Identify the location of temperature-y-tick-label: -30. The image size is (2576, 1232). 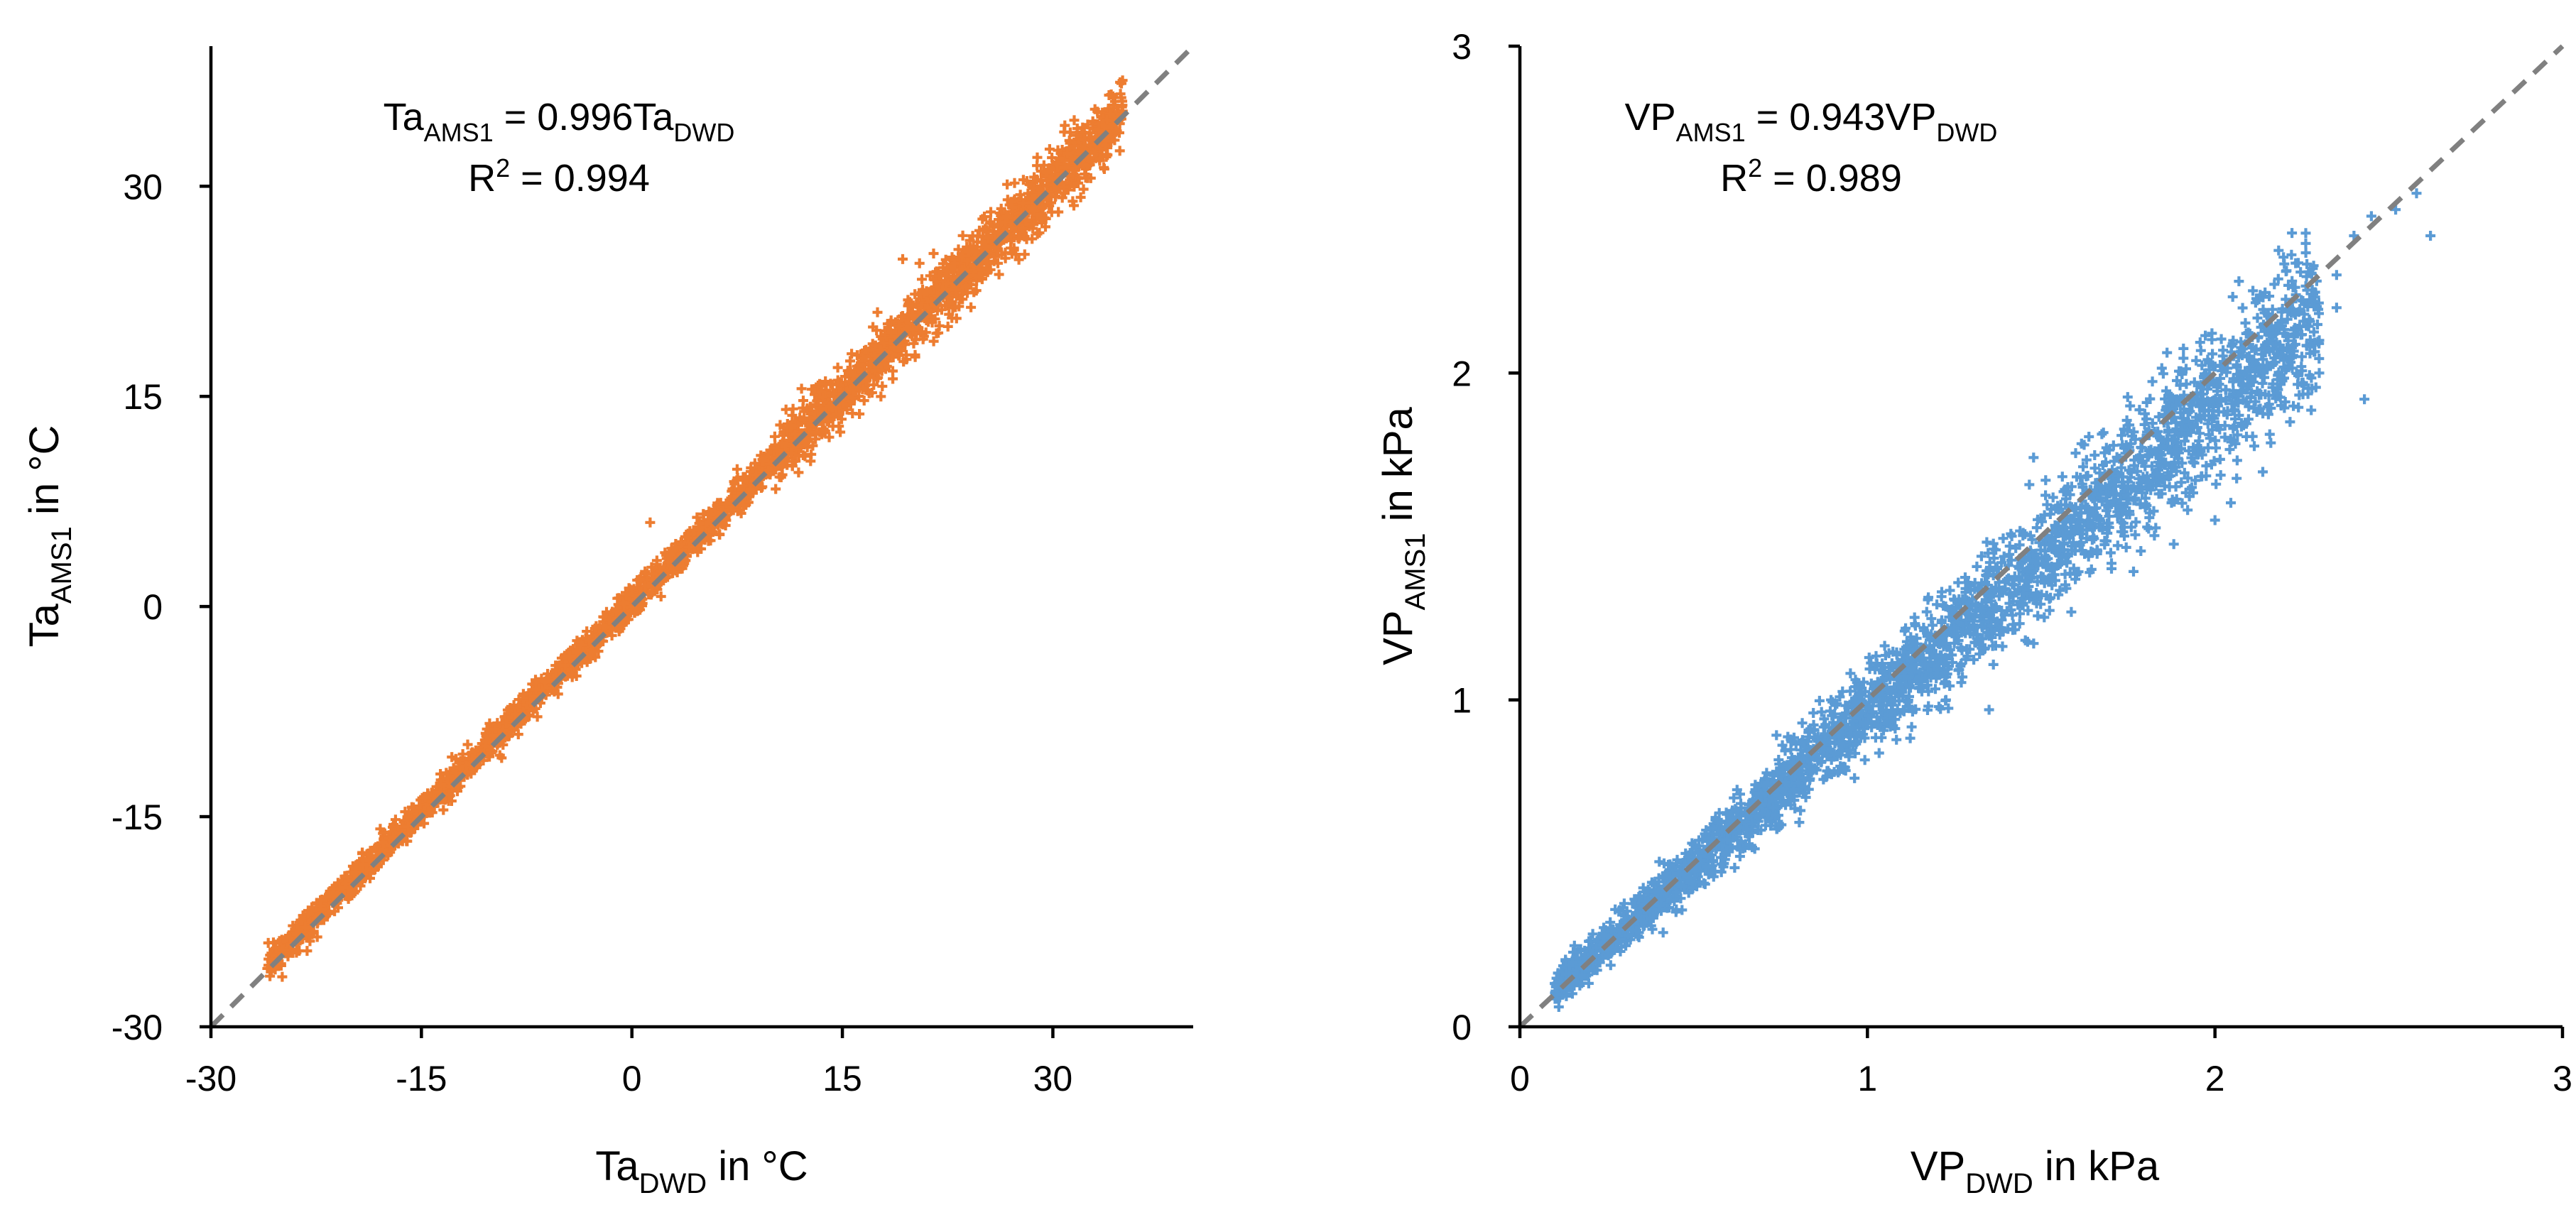
(137, 1027).